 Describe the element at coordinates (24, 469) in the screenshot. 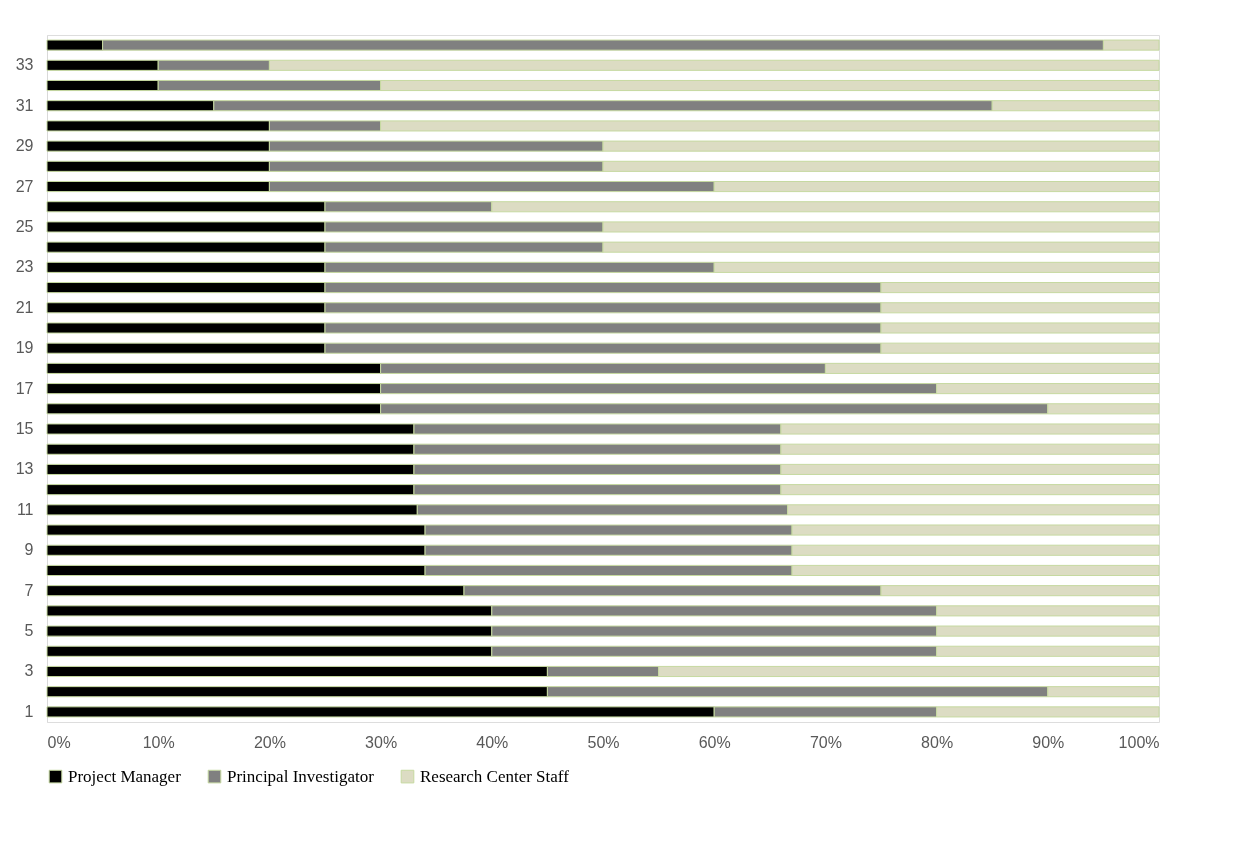

I see `y-tick-label: 13` at that location.